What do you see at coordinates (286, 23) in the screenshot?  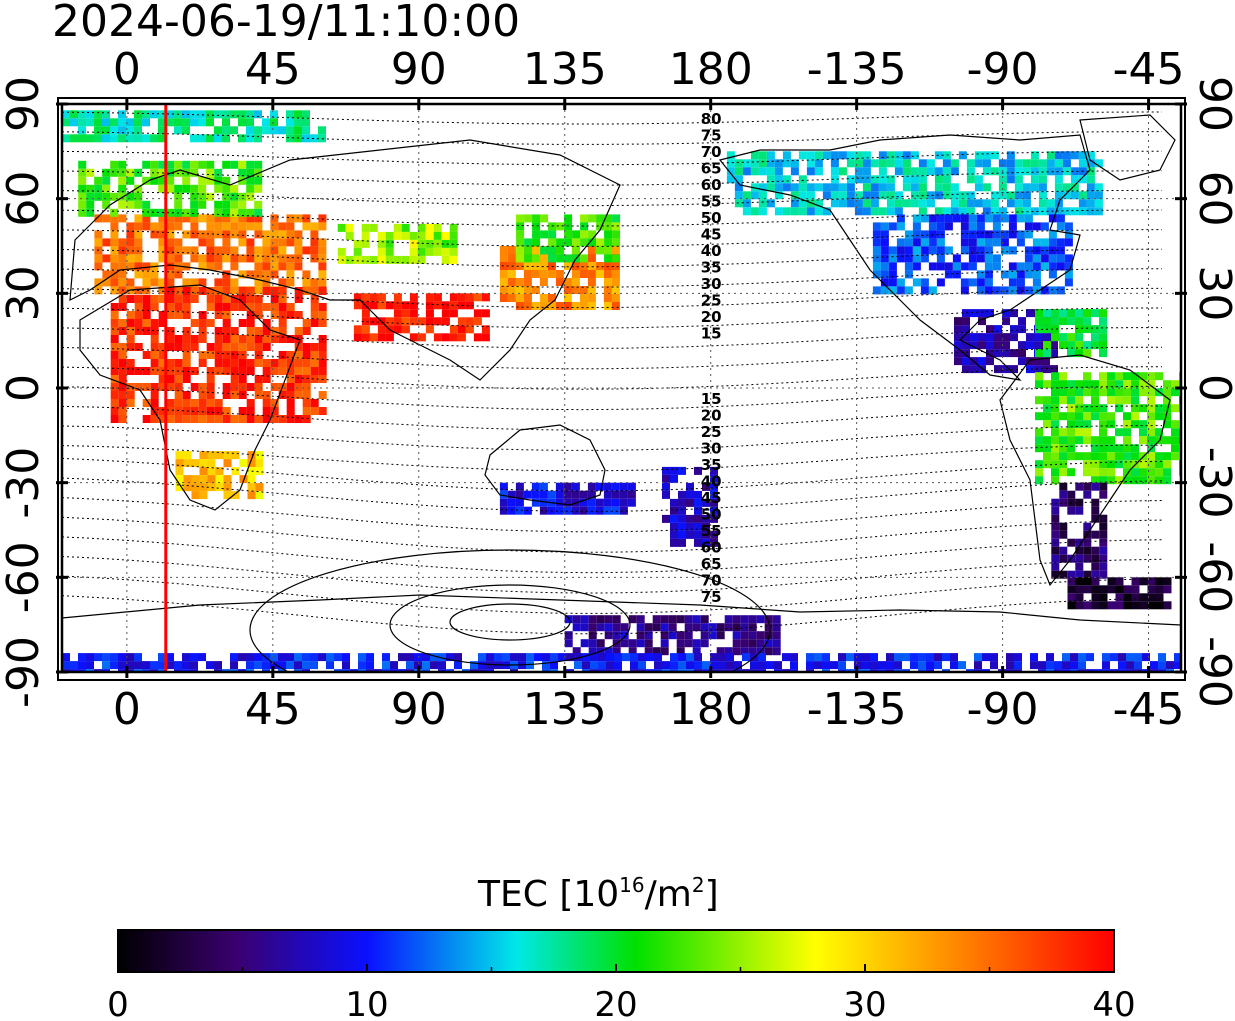 I see `chart-title: 2024-06-19/11:10:00` at bounding box center [286, 23].